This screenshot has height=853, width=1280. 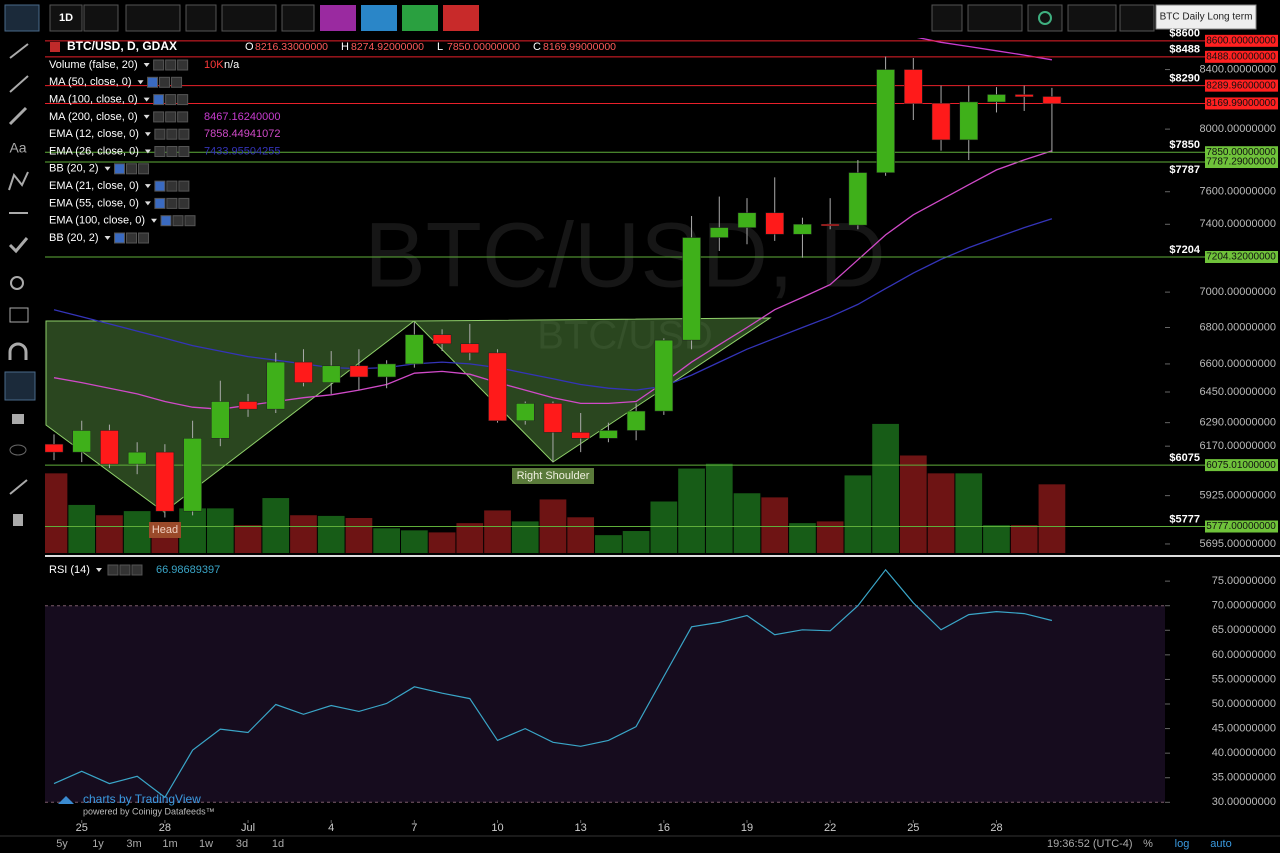 I want to click on x-tick-label: 19, so click(x=747, y=828).